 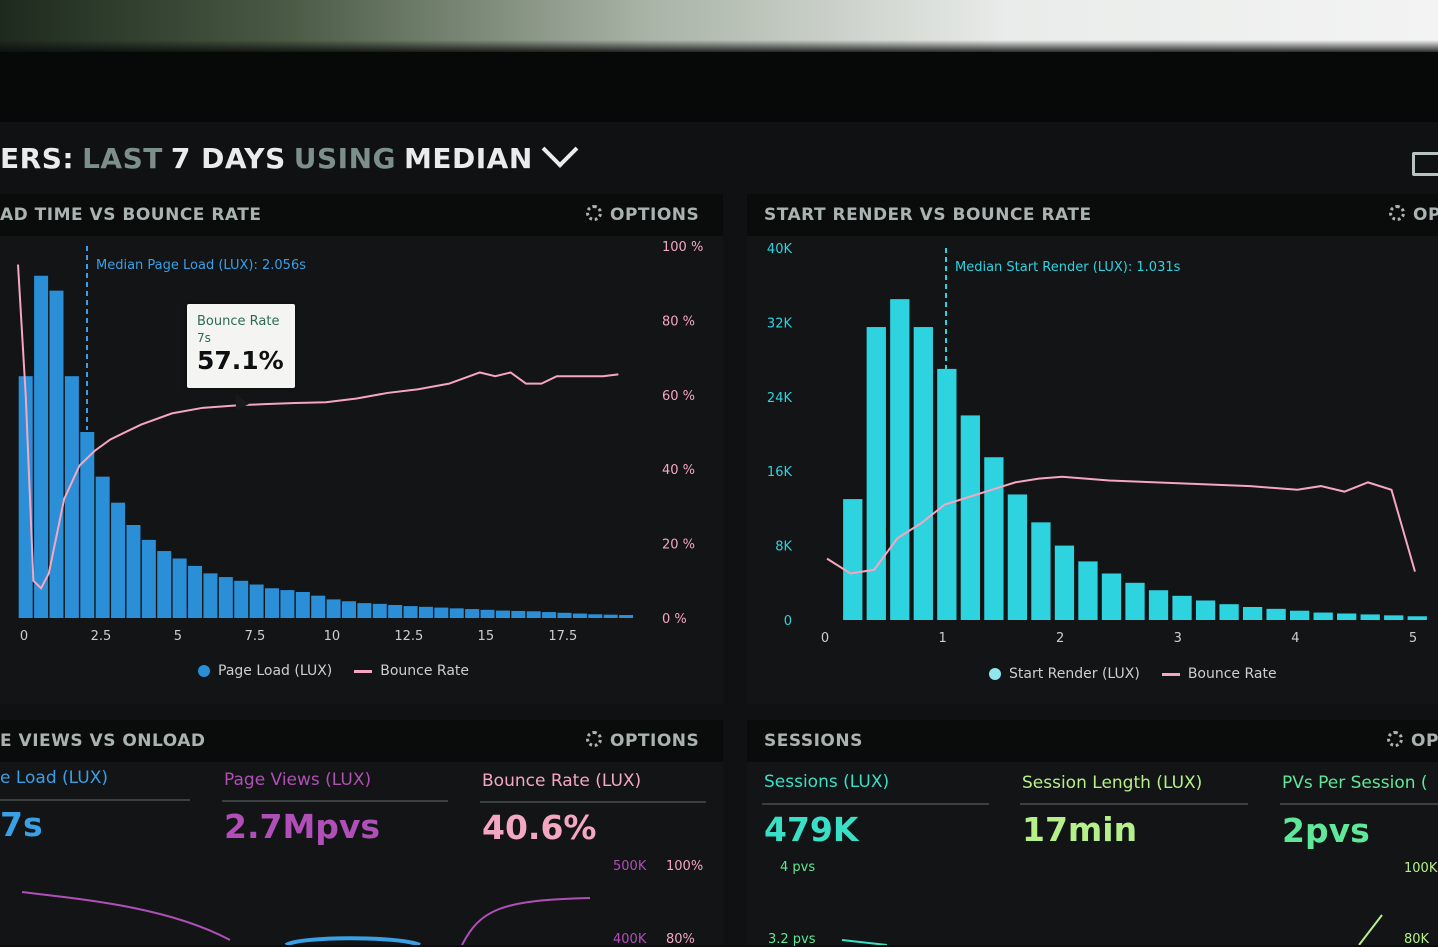 What do you see at coordinates (1092, 741) in the screenshot?
I see `panel-header: SESSIONS OP` at bounding box center [1092, 741].